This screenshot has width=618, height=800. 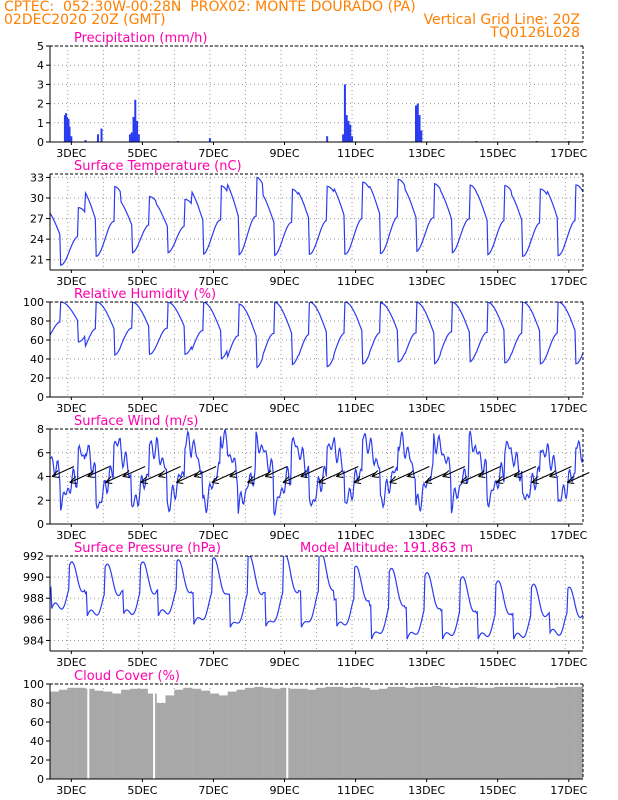 I want to click on panel-1-ytick-label: 0, so click(x=40, y=142).